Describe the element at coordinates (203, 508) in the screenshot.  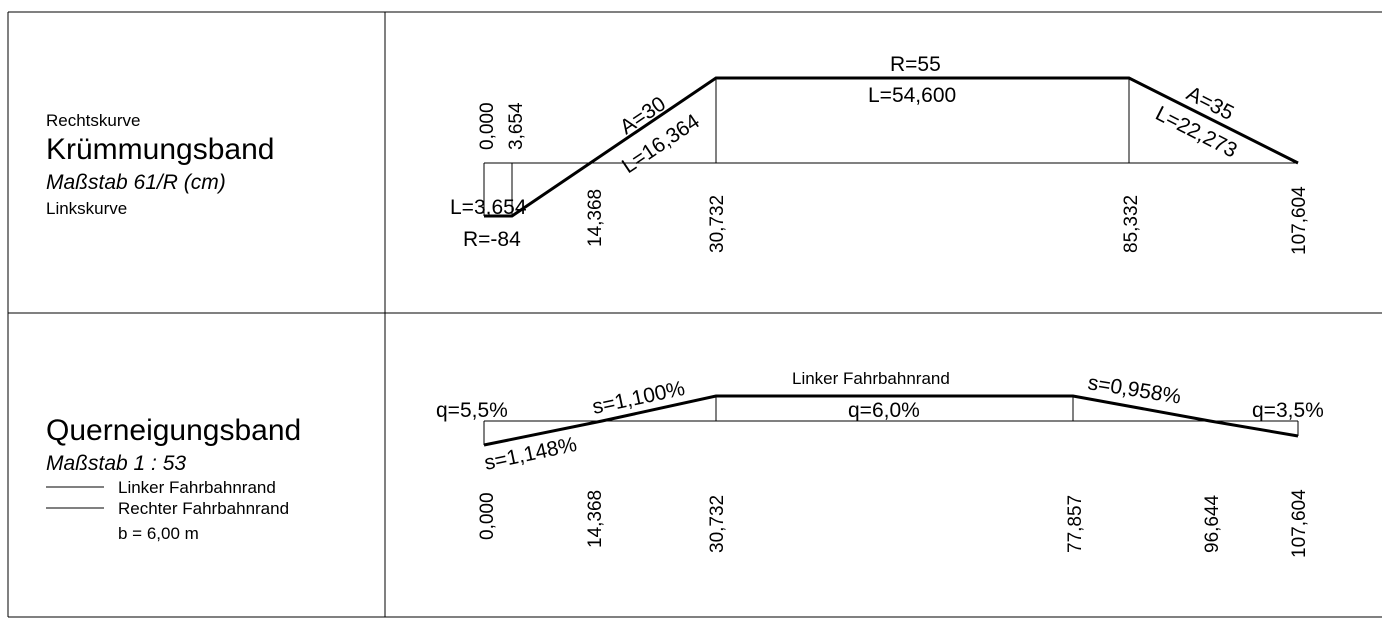
I see `legend-right-edge: Rechter Fahrbahnrand` at that location.